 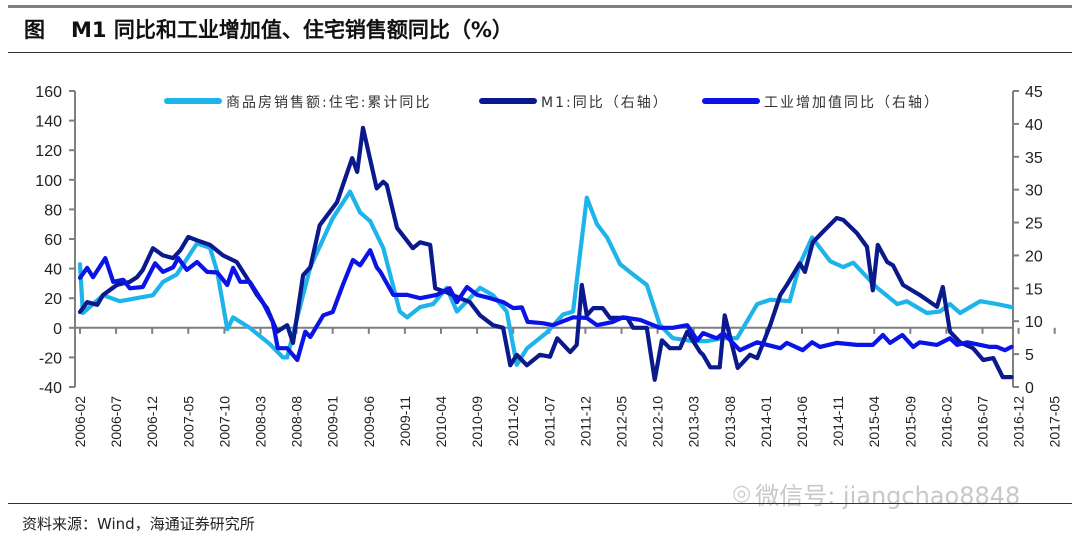 What do you see at coordinates (1034, 191) in the screenshot?
I see `right-axis-tick-label: 30` at bounding box center [1034, 191].